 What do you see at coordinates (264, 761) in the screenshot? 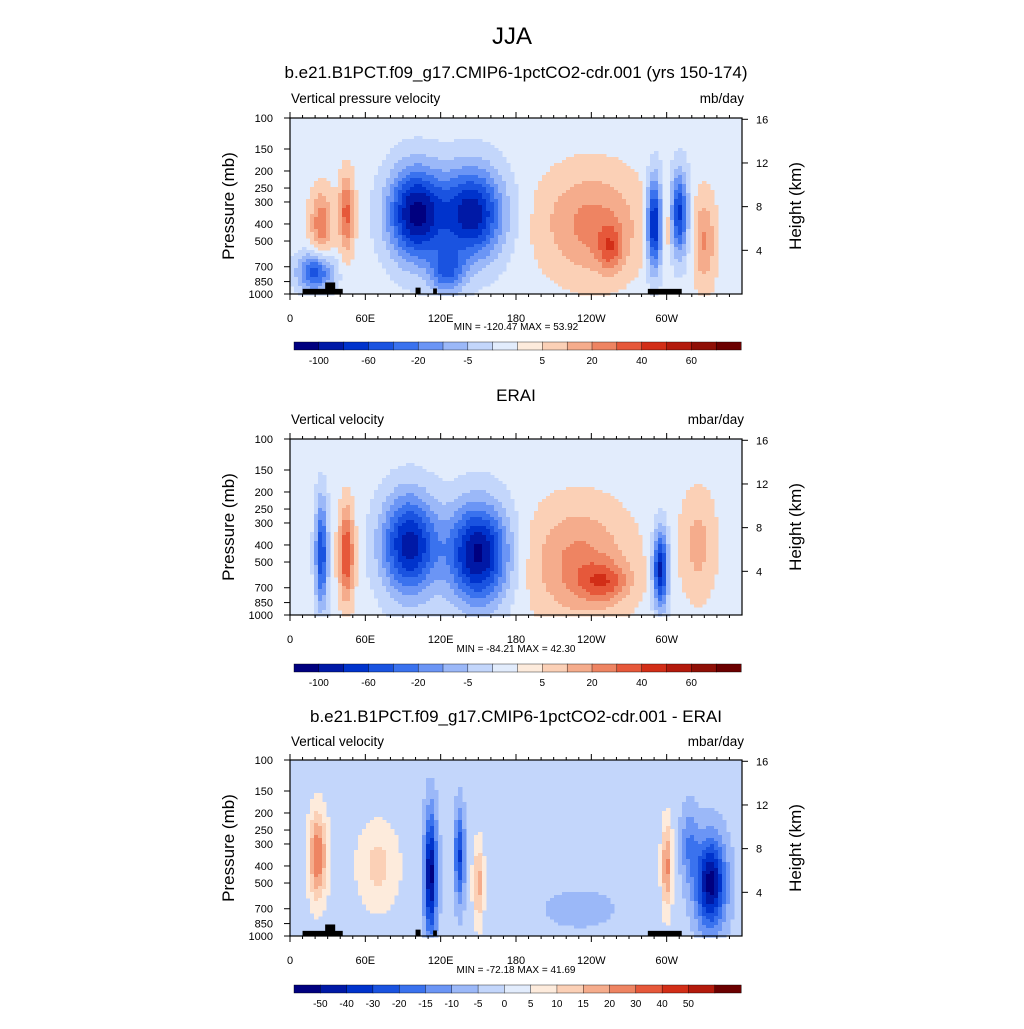
I see `y-tick-label: 100` at bounding box center [264, 761].